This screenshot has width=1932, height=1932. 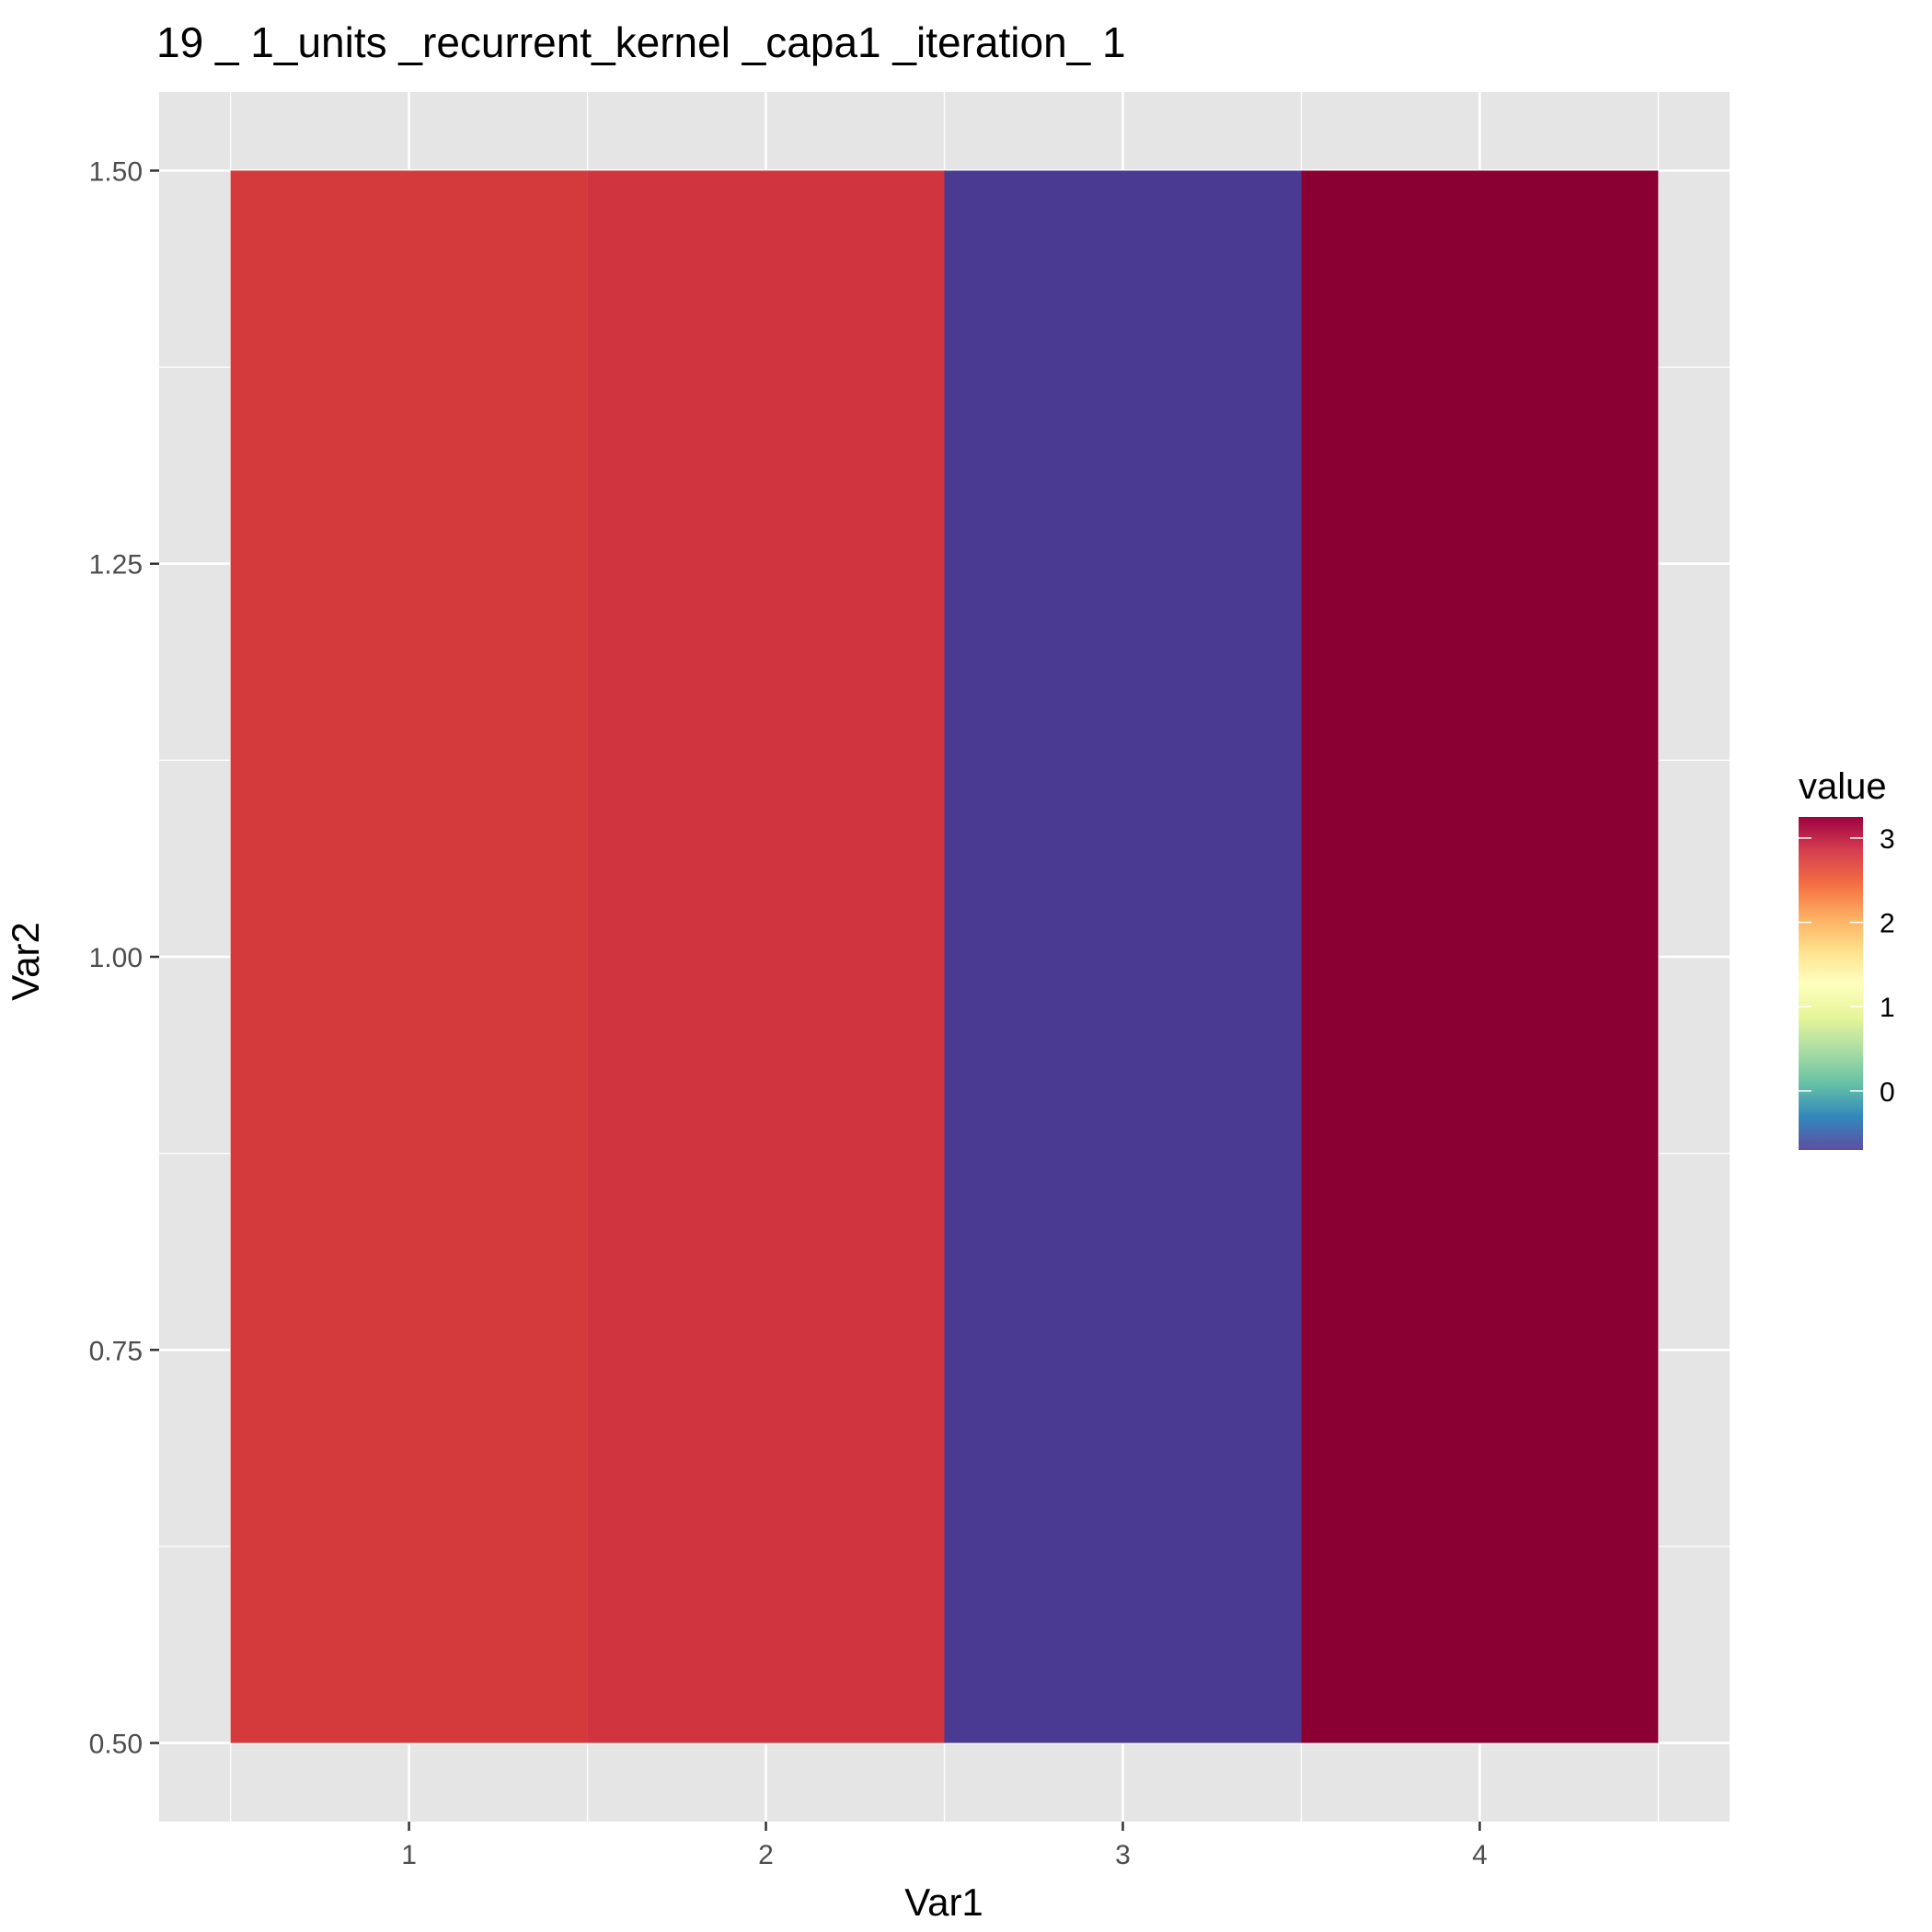 I want to click on legend-tick-label: 2, so click(x=1887, y=924).